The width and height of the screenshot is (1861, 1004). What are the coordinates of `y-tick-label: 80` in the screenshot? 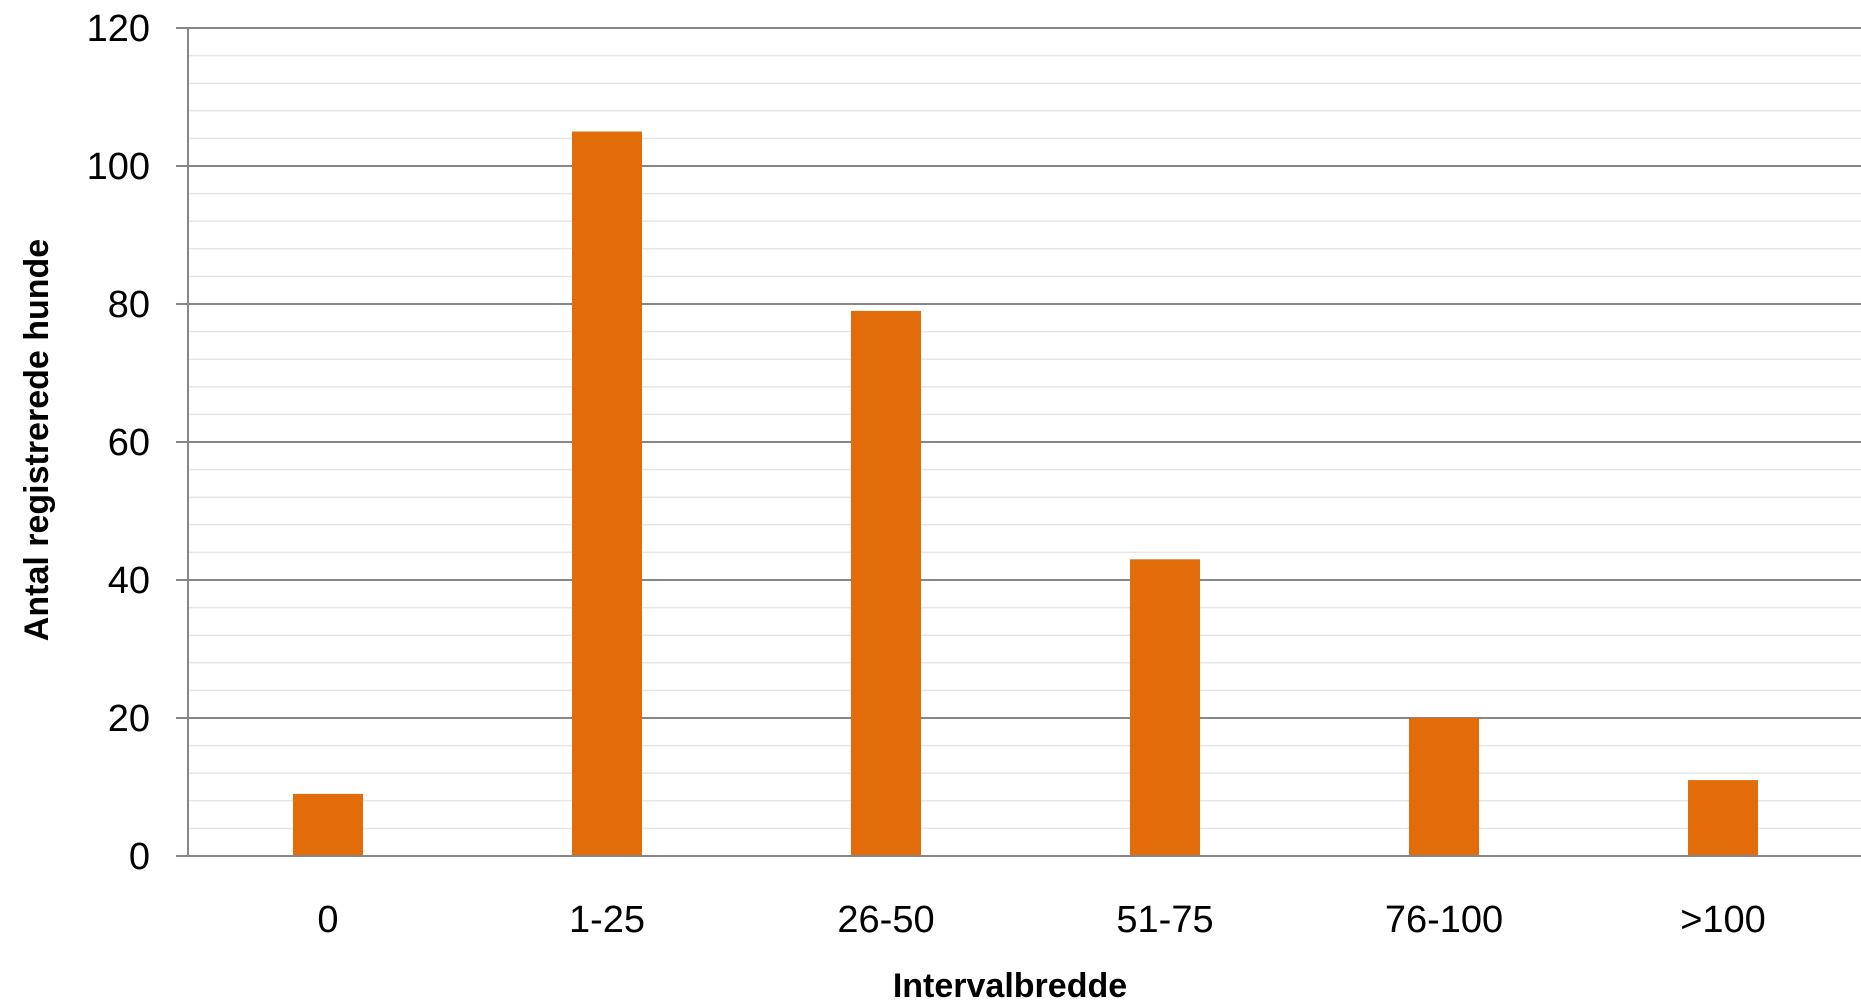 It's located at (129, 305).